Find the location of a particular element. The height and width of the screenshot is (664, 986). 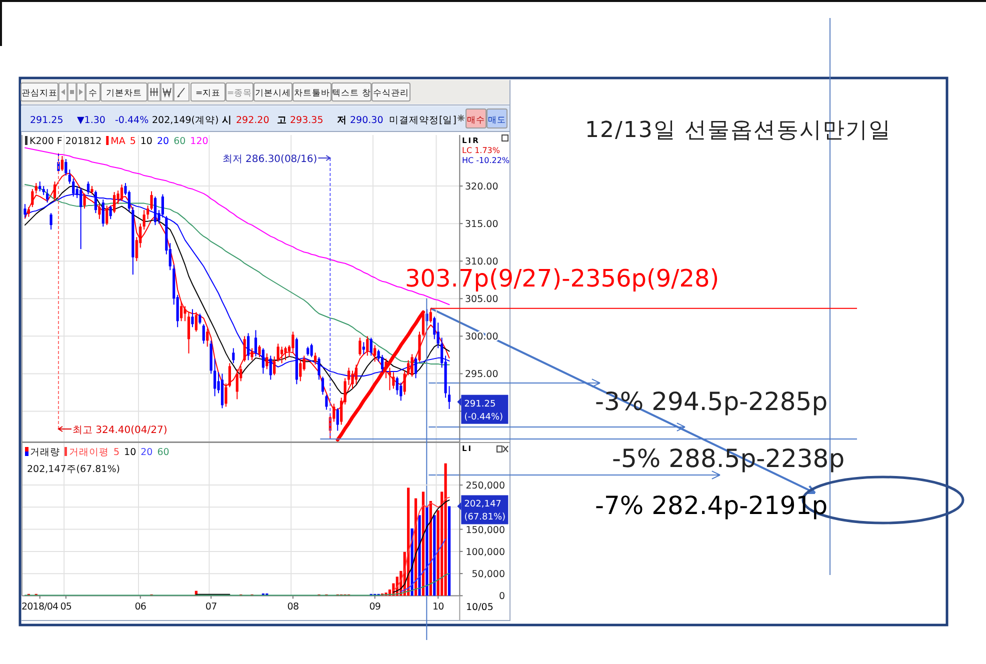

text: ▼1.30 is located at coordinates (91, 120).